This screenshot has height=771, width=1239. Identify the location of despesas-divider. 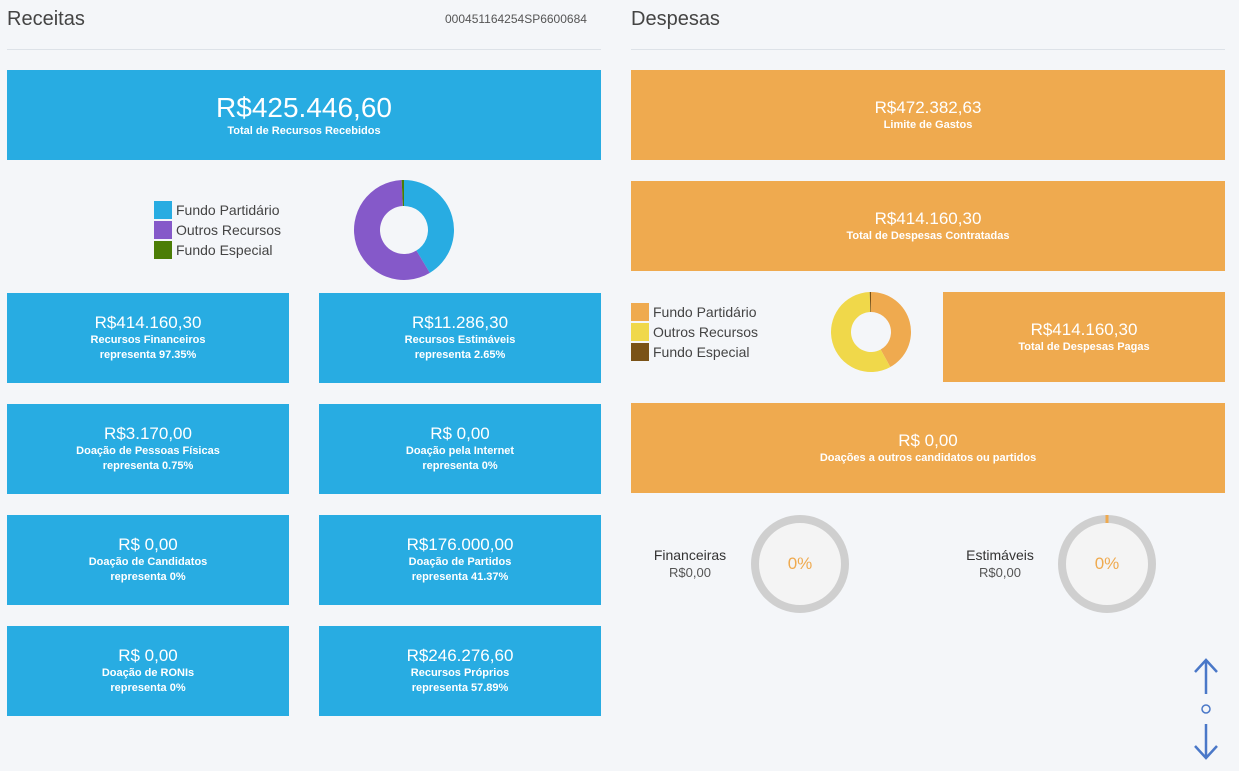
(928, 49).